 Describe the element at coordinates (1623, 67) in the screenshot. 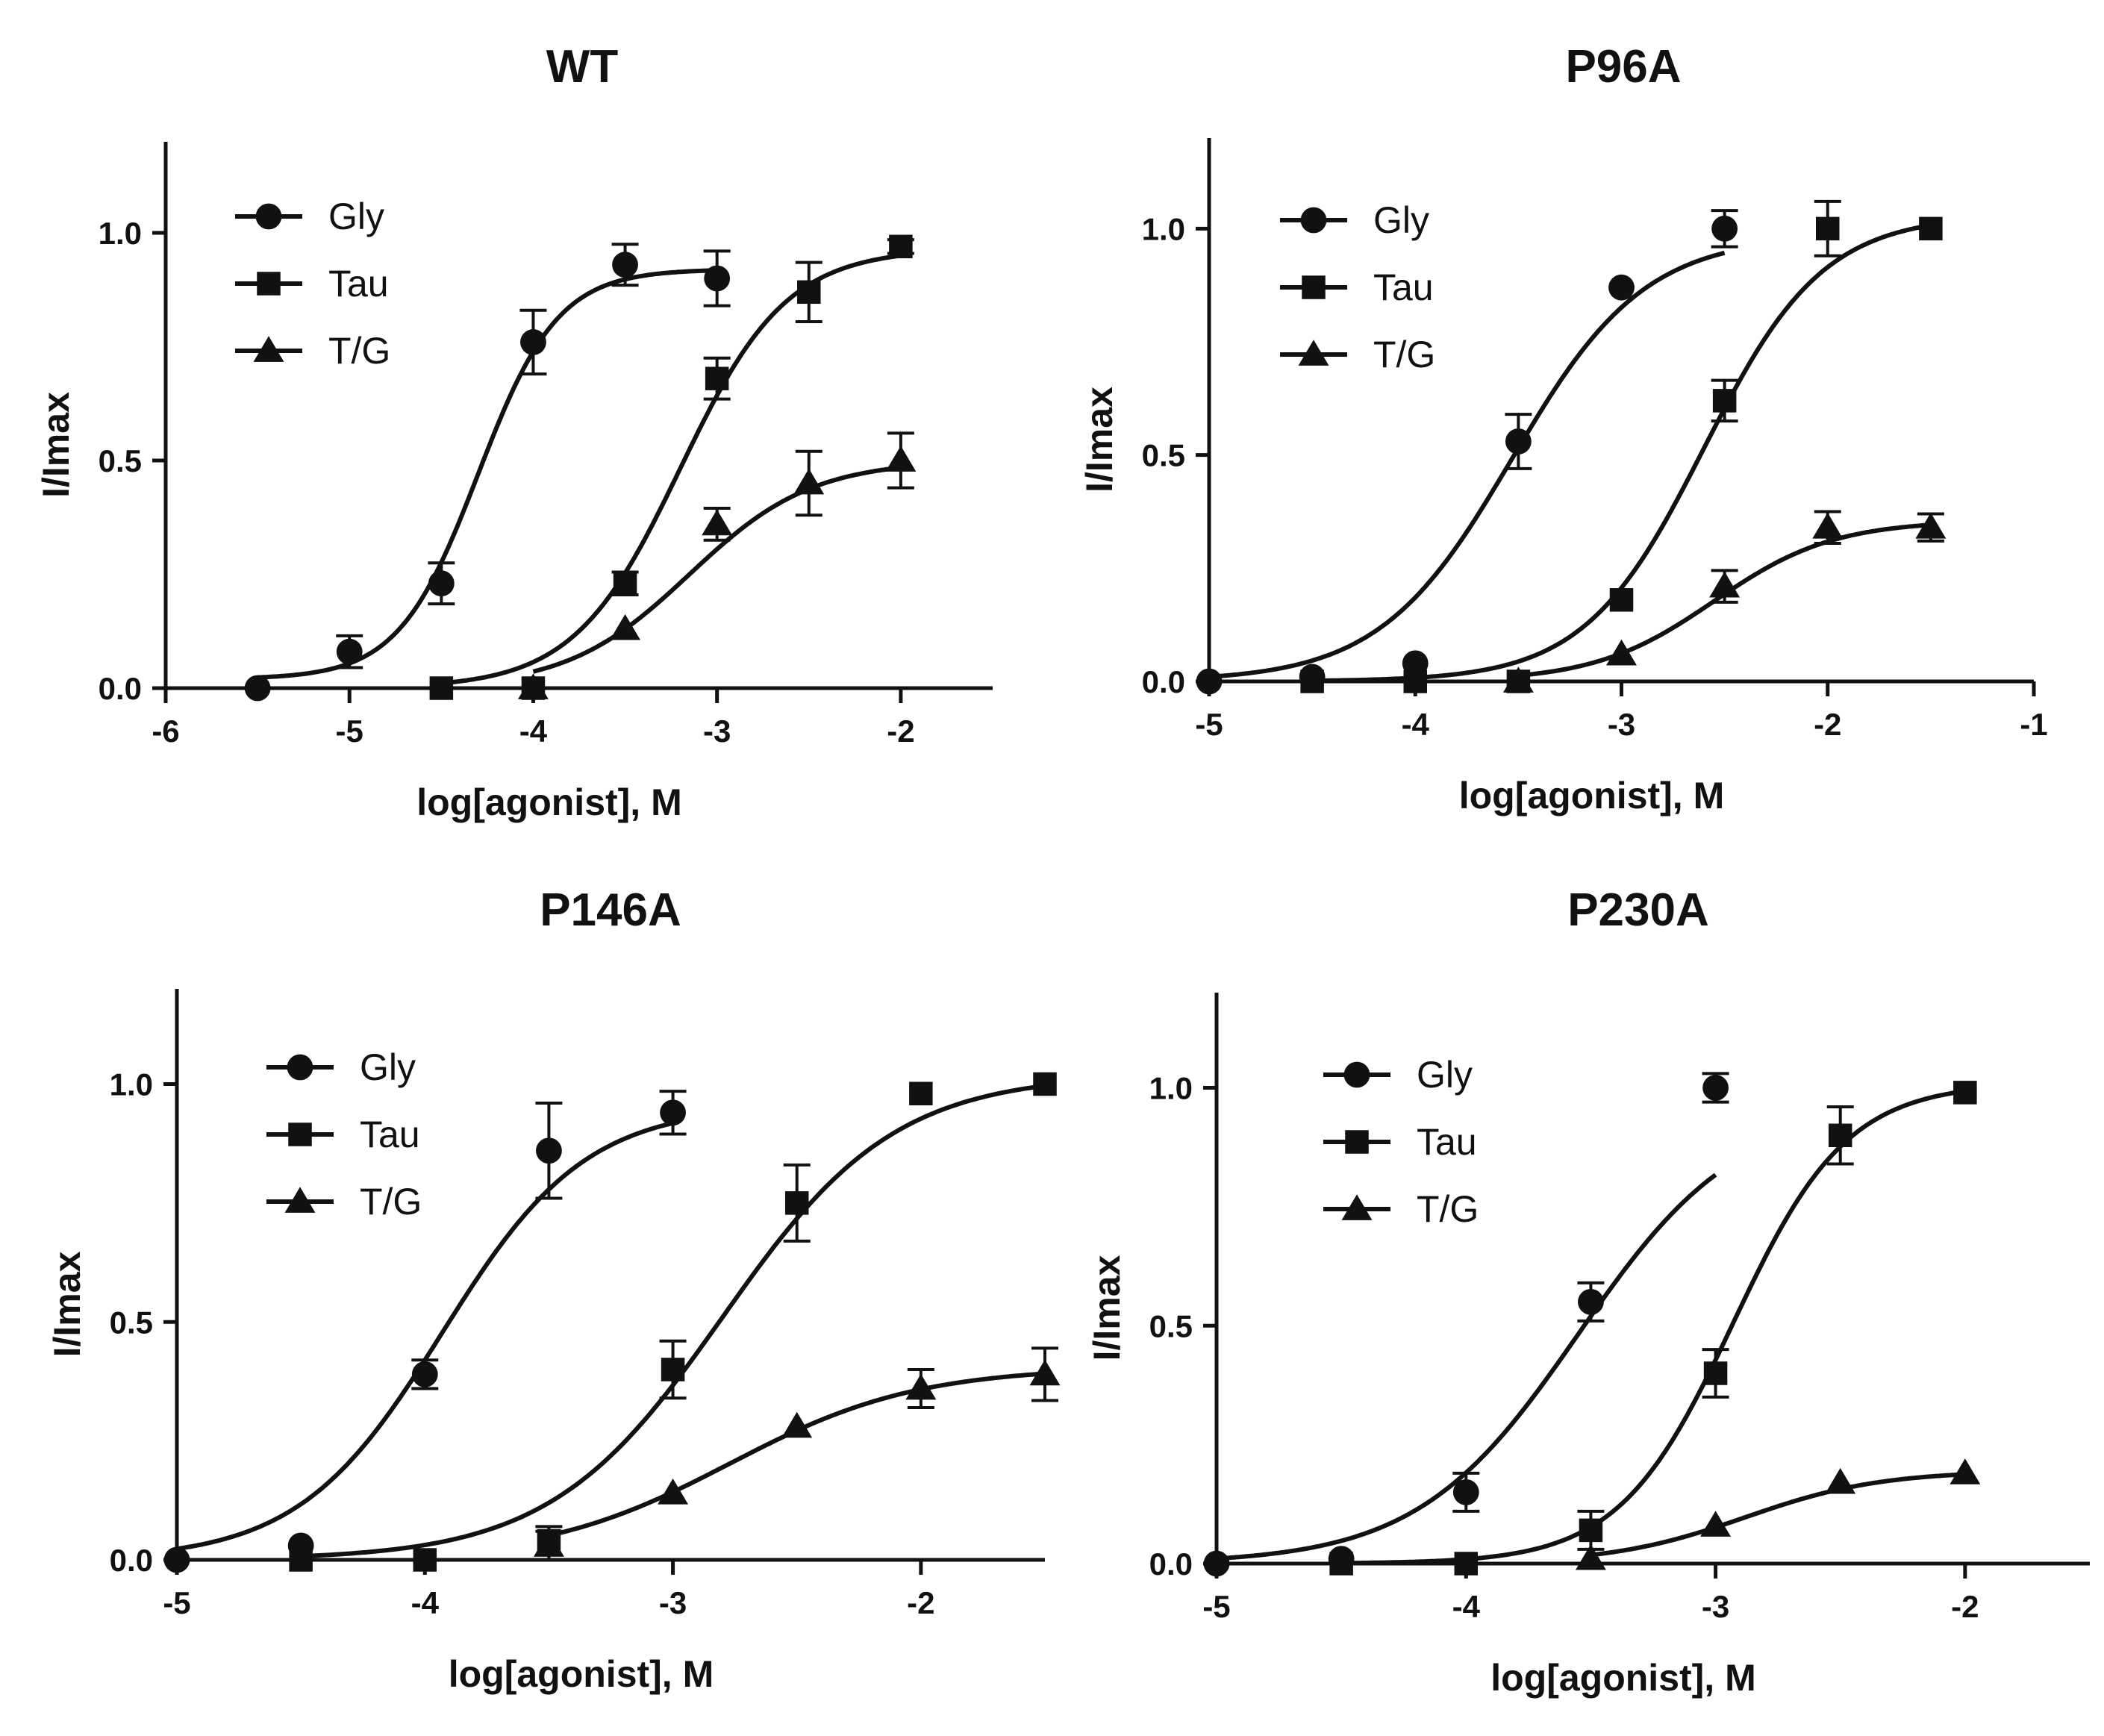

I see `chart-title: P96A` at that location.